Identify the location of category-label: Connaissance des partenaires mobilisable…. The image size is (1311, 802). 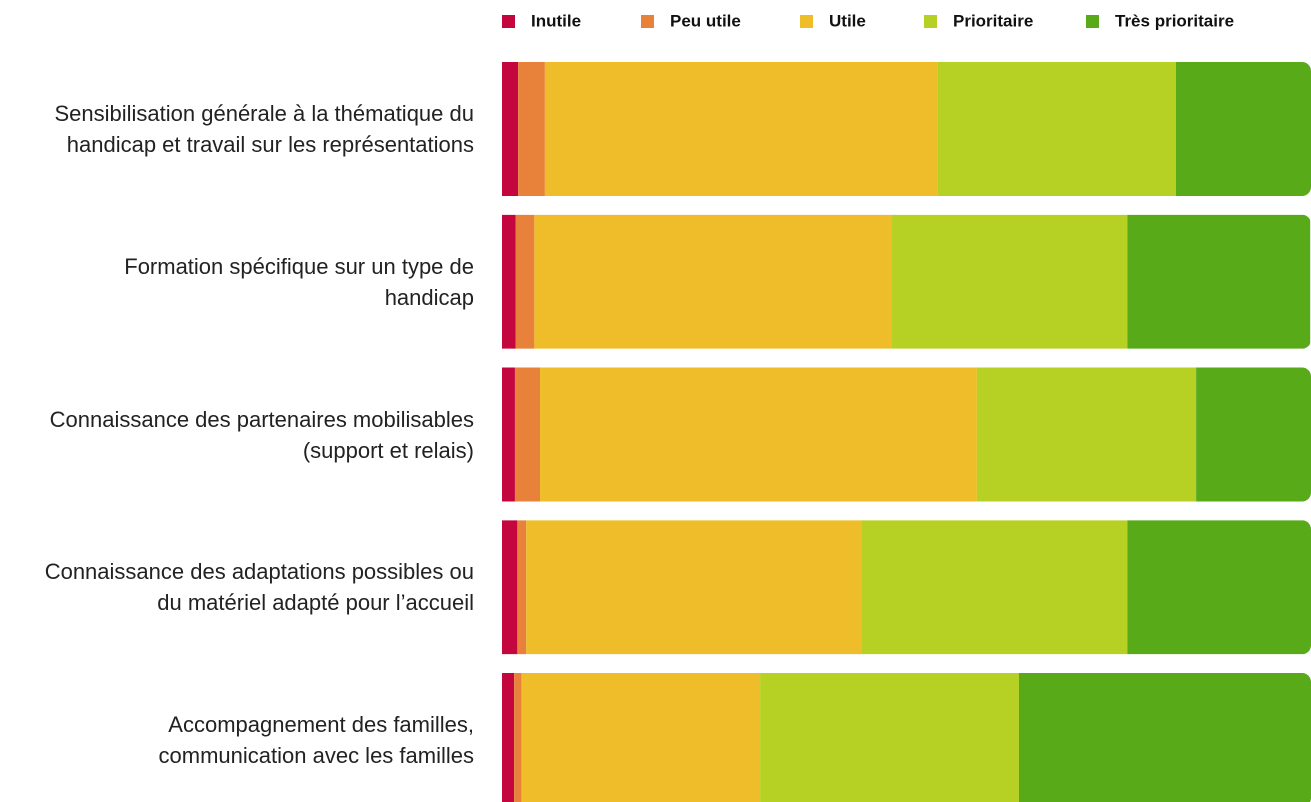
(254, 435).